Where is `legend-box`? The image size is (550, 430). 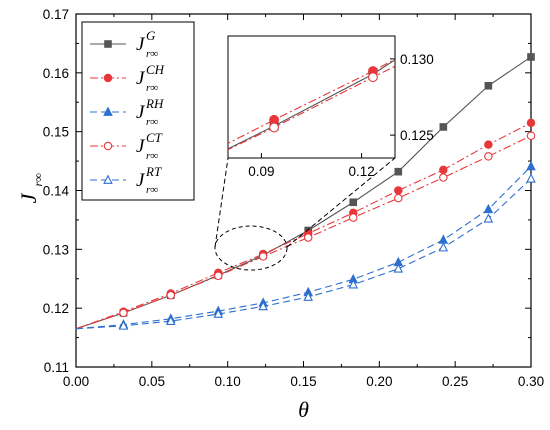
legend-box is located at coordinates (138, 111).